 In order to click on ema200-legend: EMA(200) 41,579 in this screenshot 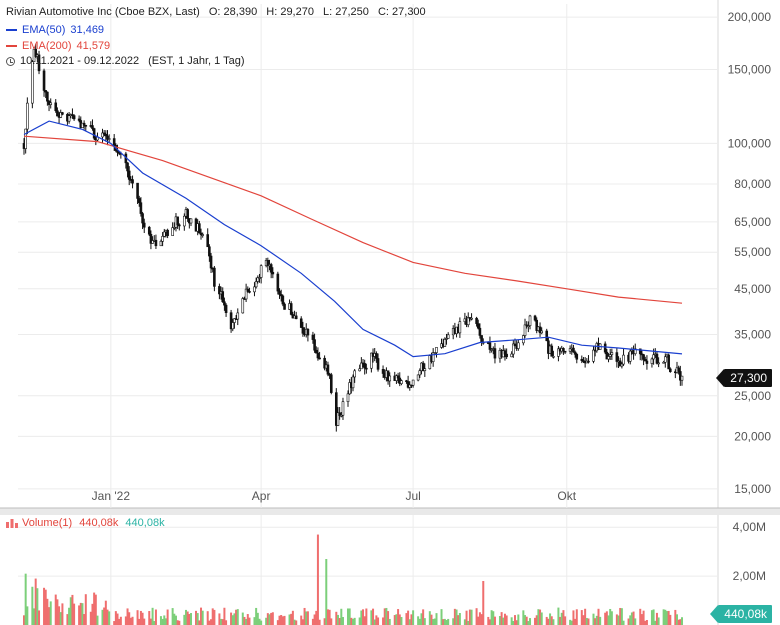, I will do `click(58, 46)`.